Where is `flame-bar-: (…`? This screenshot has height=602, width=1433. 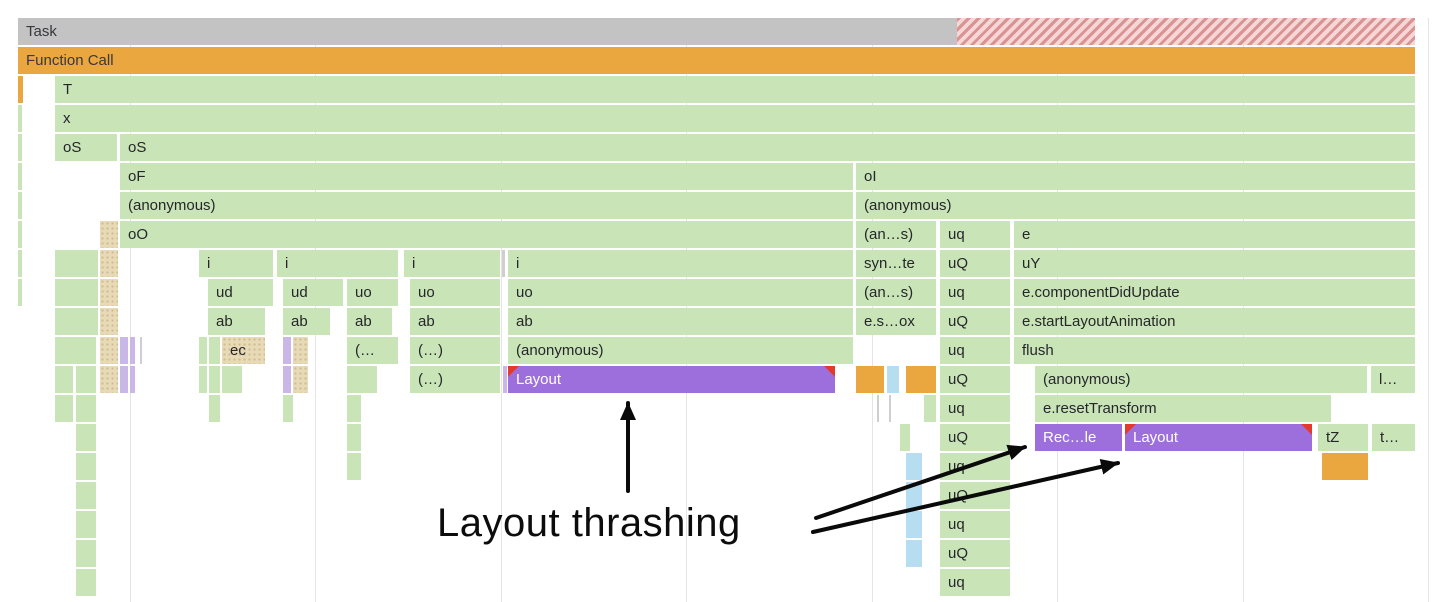 flame-bar-: (… is located at coordinates (372, 350).